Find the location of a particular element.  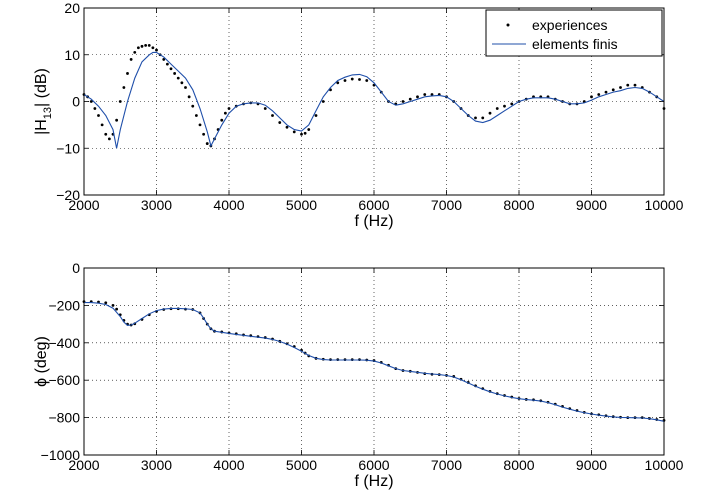

legend: experiences elements finis is located at coordinates (574, 33).